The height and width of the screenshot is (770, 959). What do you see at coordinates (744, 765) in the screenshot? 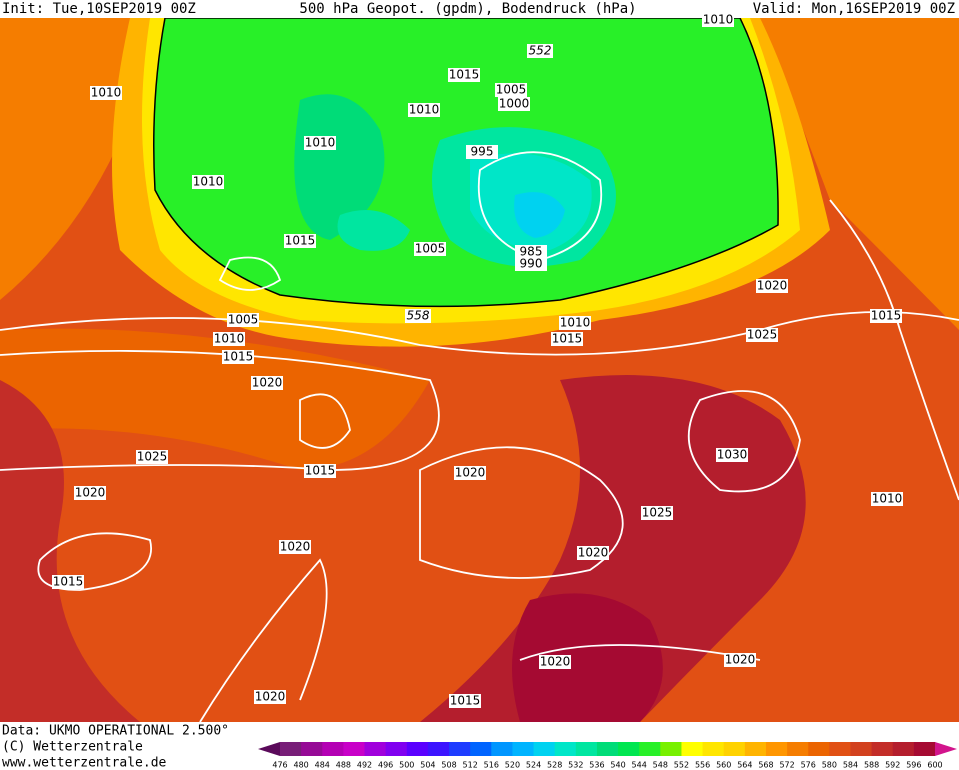
I see `colorbar-label: 564` at bounding box center [744, 765].